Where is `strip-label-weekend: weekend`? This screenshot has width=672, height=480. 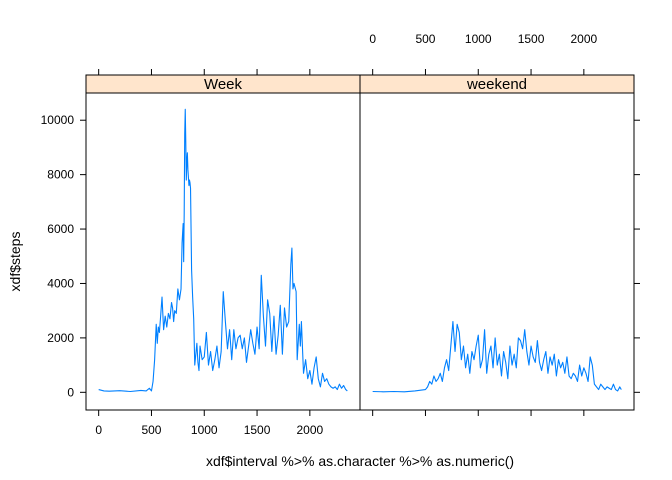 strip-label-weekend: weekend is located at coordinates (496, 84).